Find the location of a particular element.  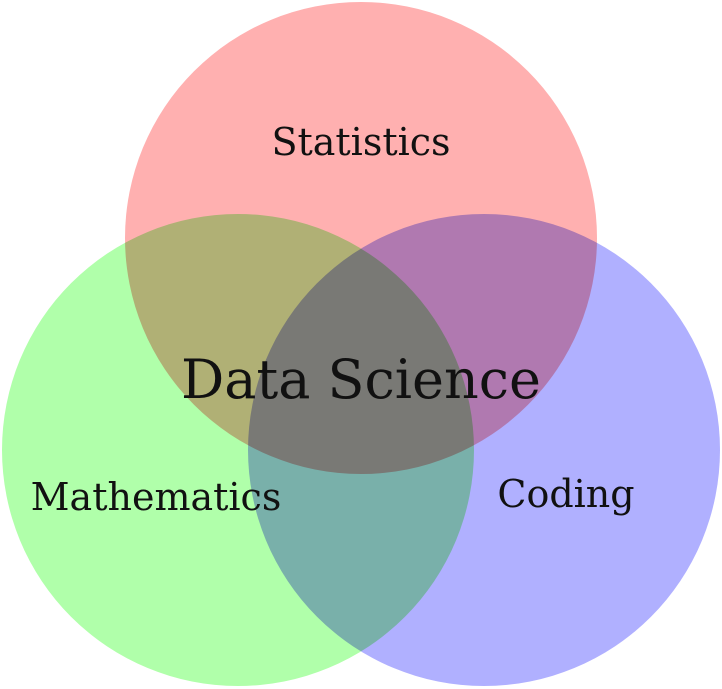

center-label: Data Science is located at coordinates (361, 379).